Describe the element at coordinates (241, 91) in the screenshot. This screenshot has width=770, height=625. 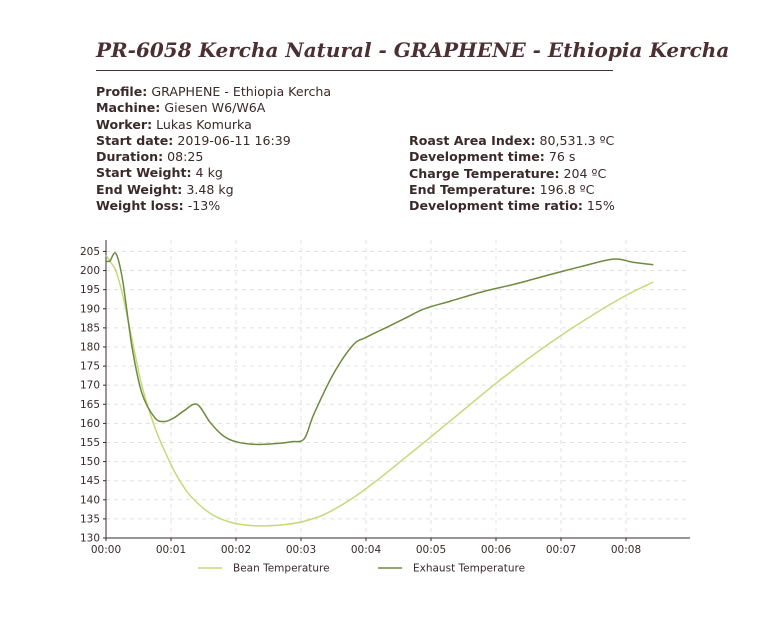
I see `info-value: GRAPHENE - Ethiopia Kercha` at that location.